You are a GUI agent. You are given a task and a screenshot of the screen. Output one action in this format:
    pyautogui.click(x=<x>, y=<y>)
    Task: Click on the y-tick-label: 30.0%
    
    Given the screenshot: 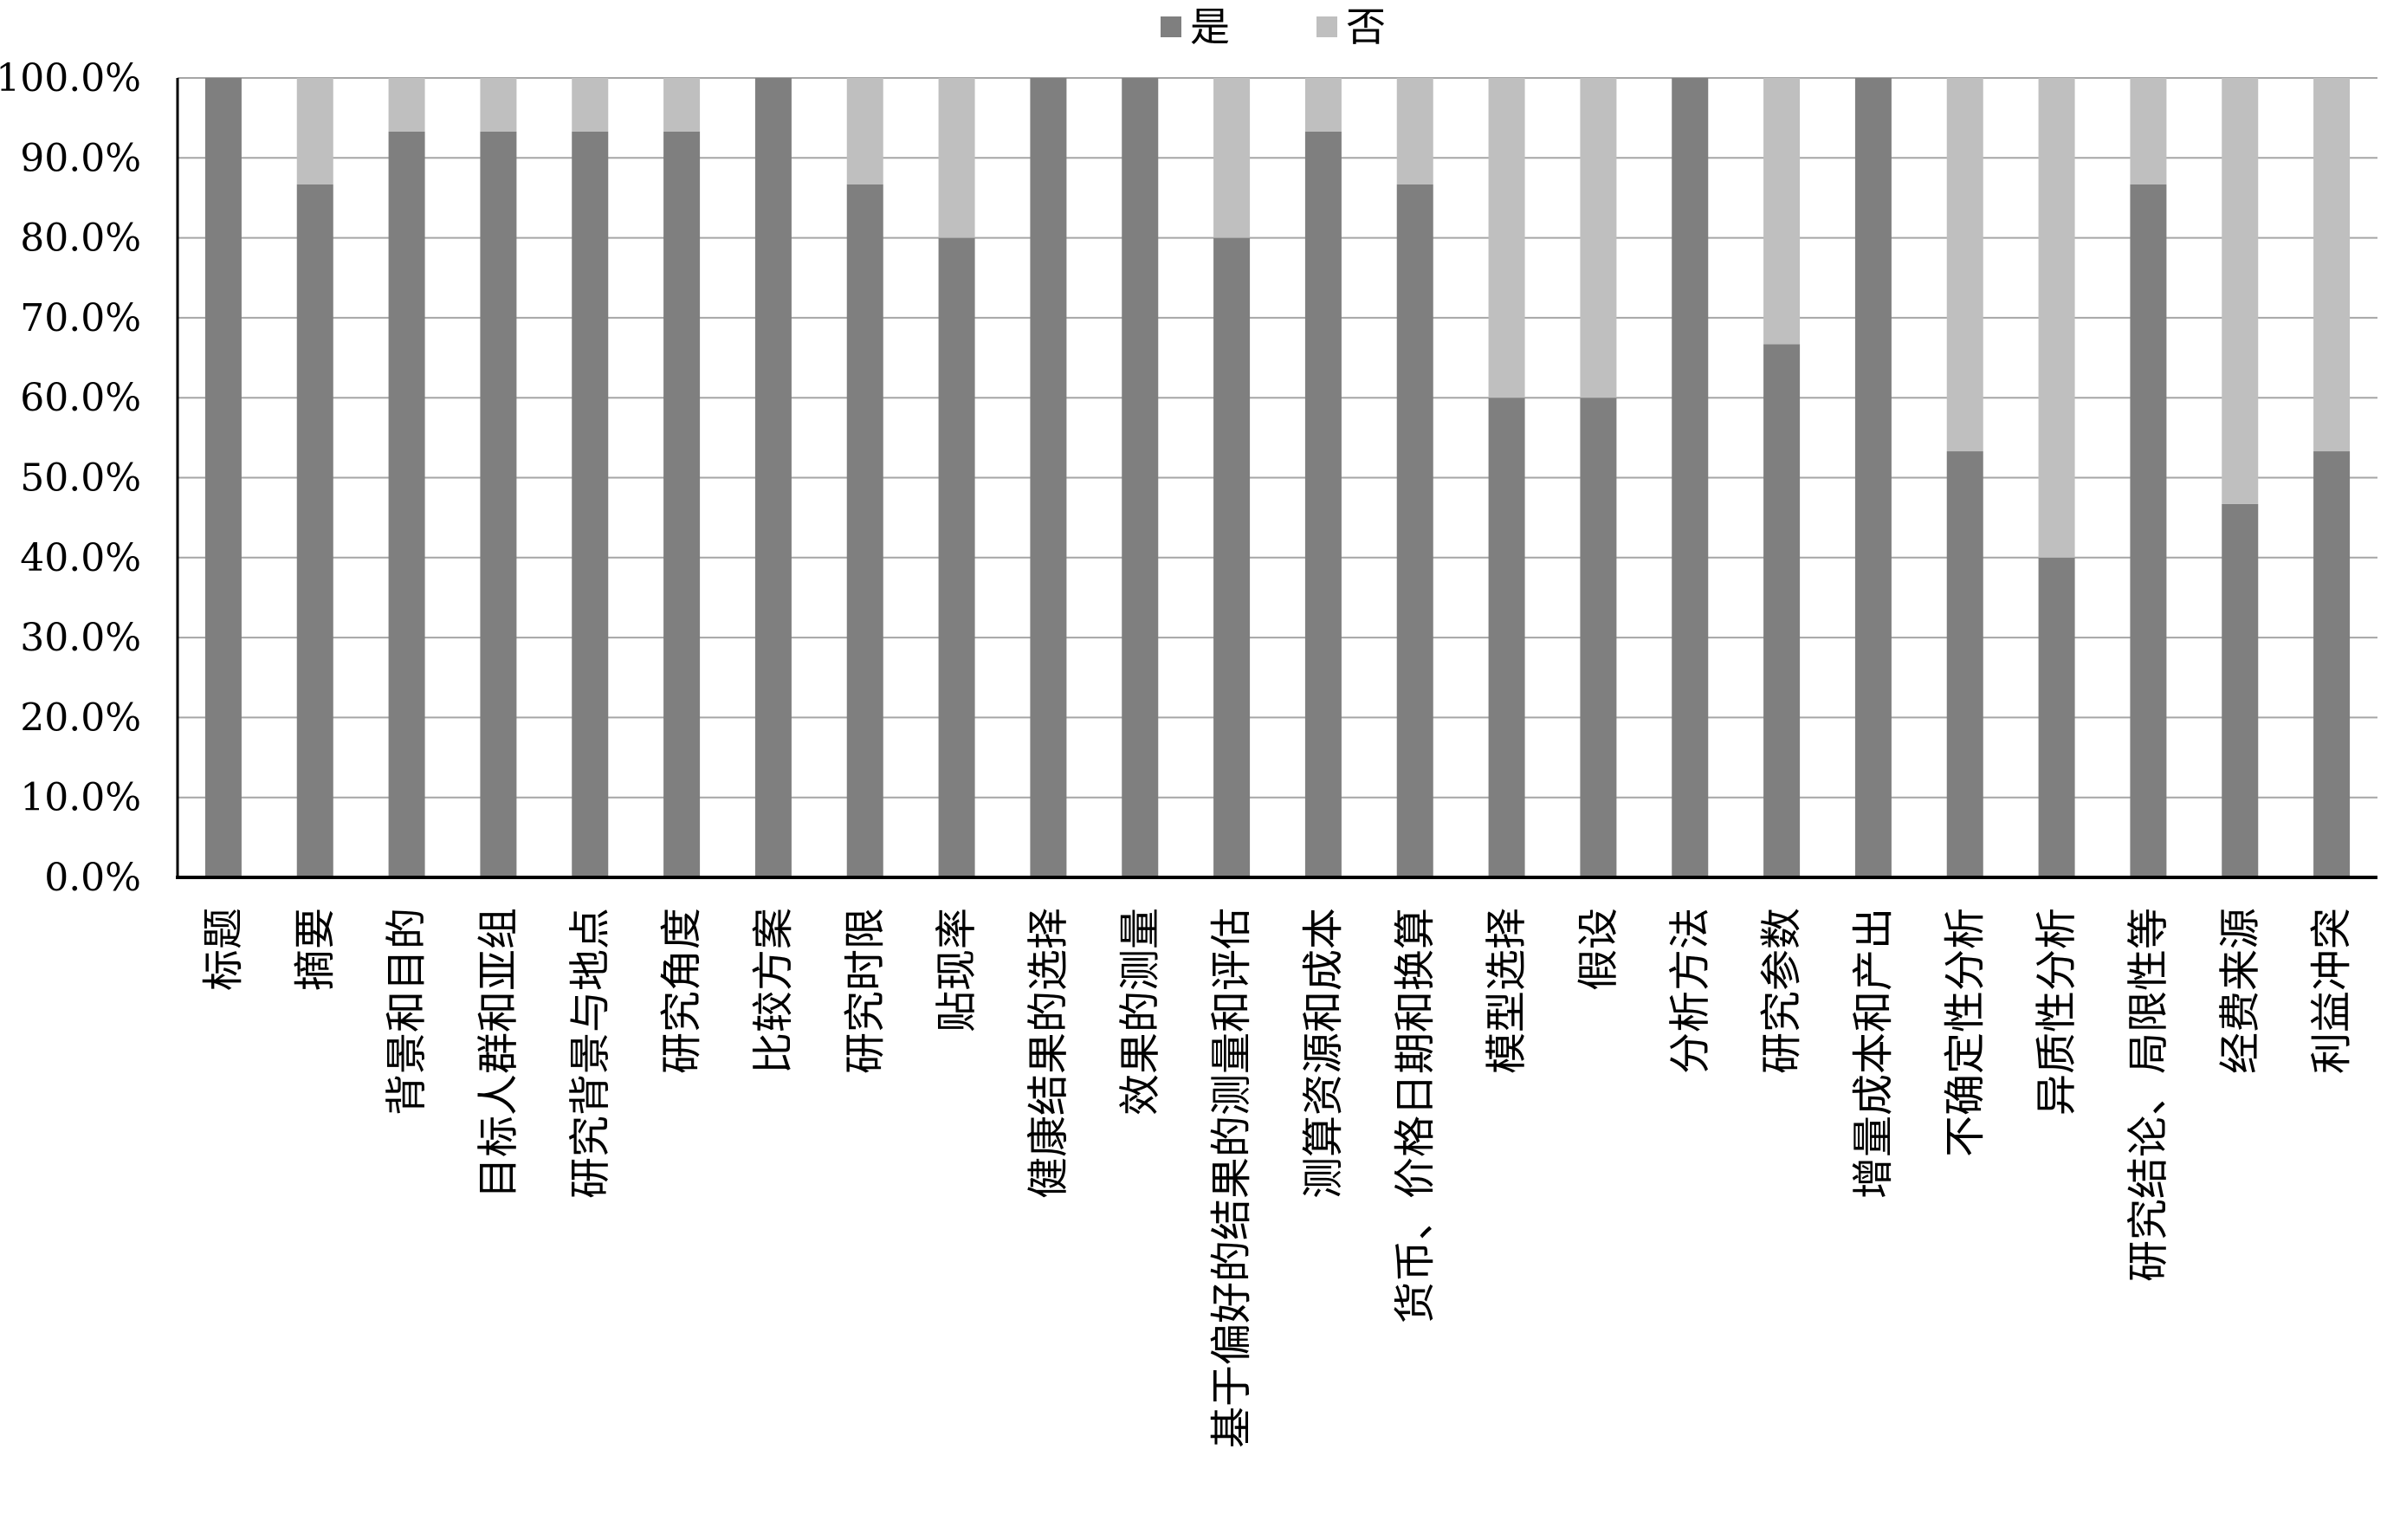 What is the action you would take?
    pyautogui.click(x=80, y=638)
    